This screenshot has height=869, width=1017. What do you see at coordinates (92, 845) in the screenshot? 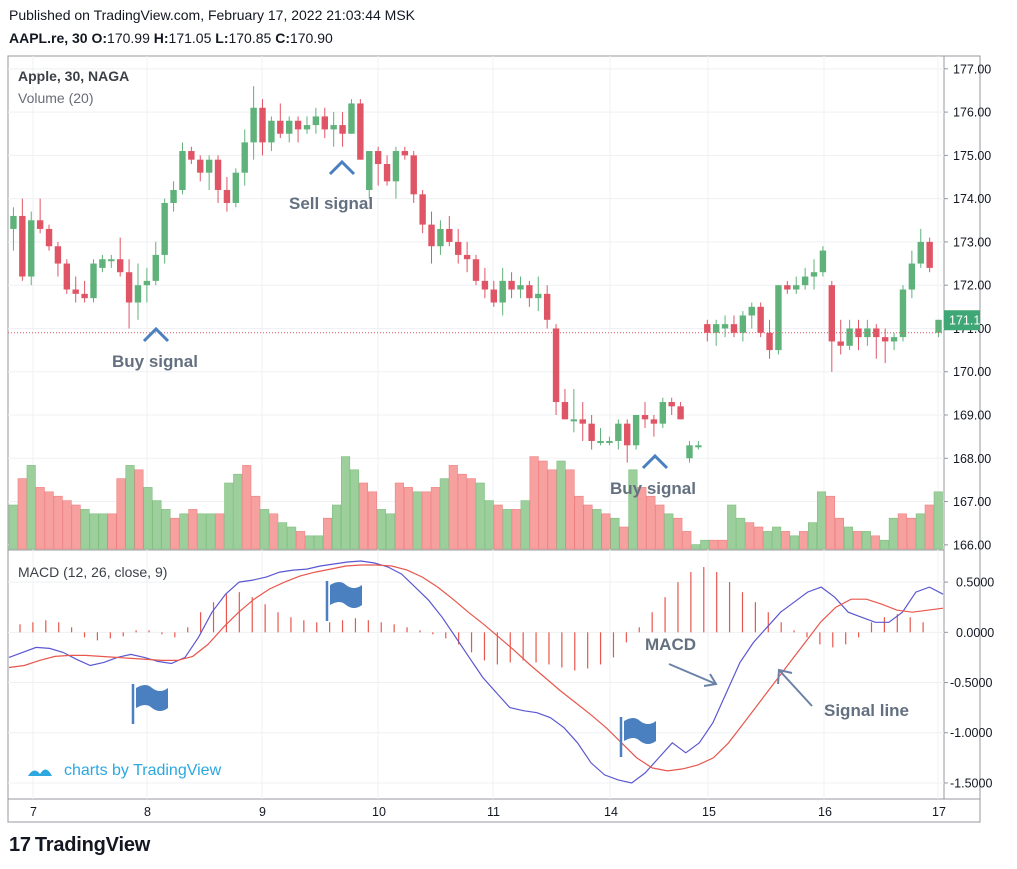
I see `tradingview-logo-text: TradingView` at bounding box center [92, 845].